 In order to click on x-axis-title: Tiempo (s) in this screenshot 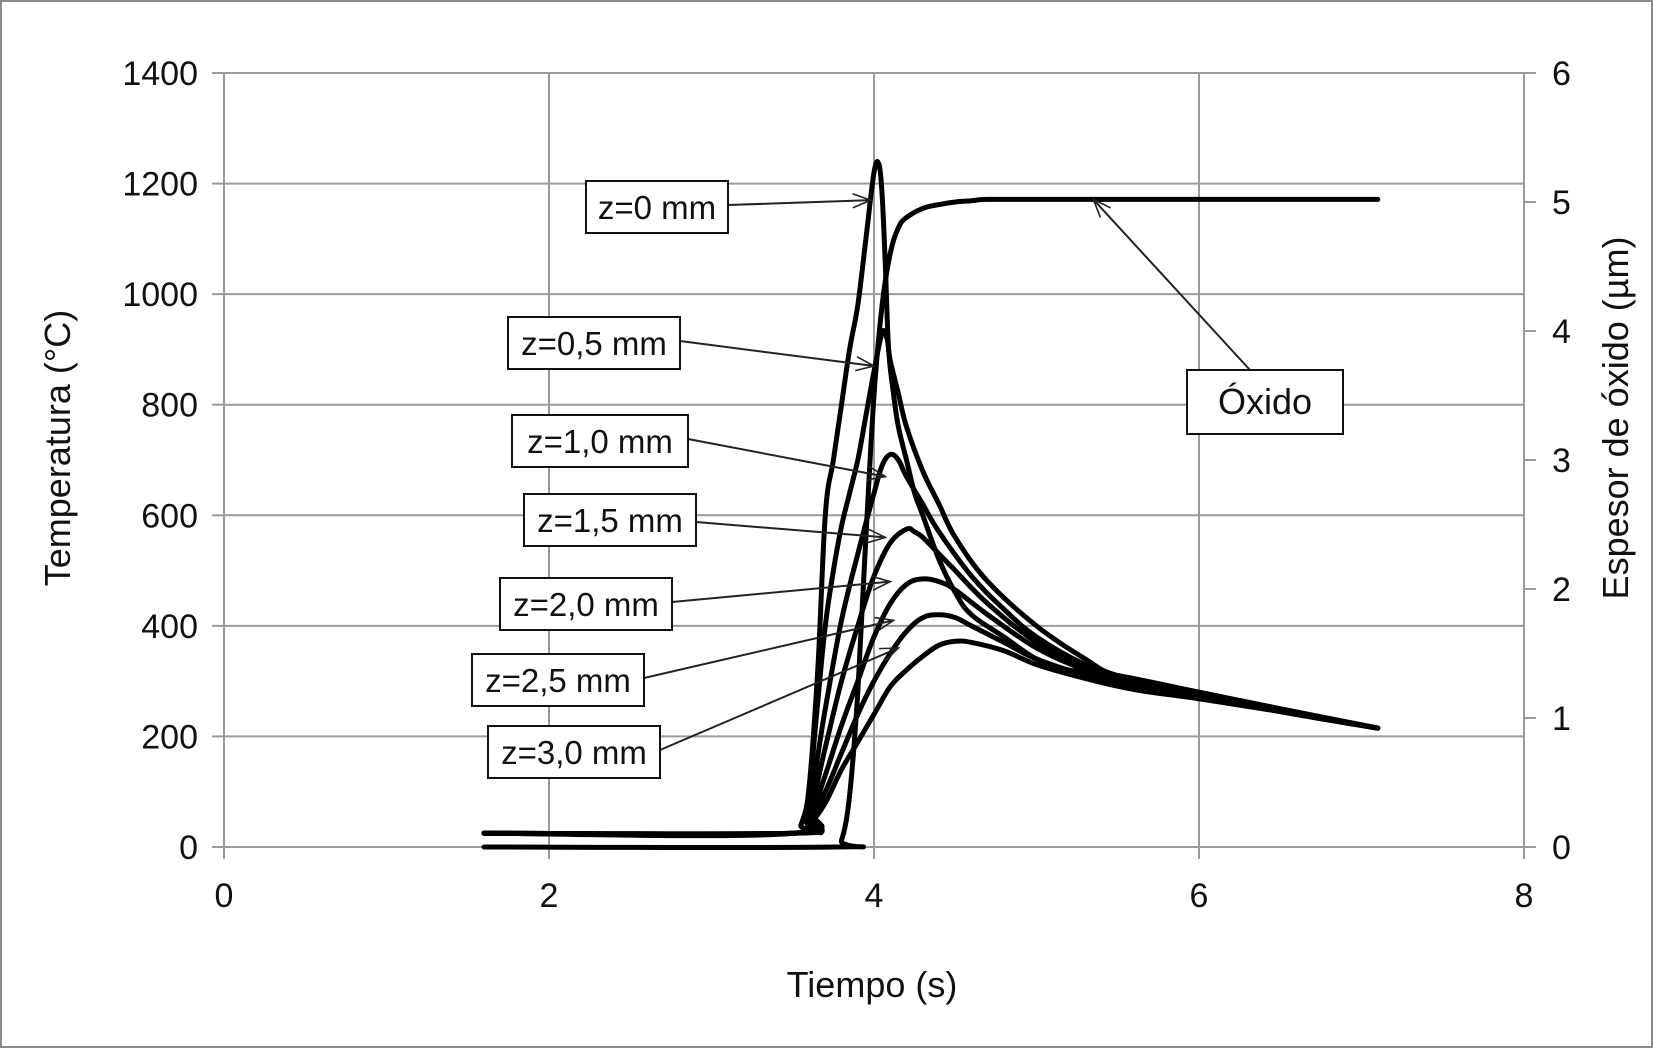, I will do `click(872, 984)`.